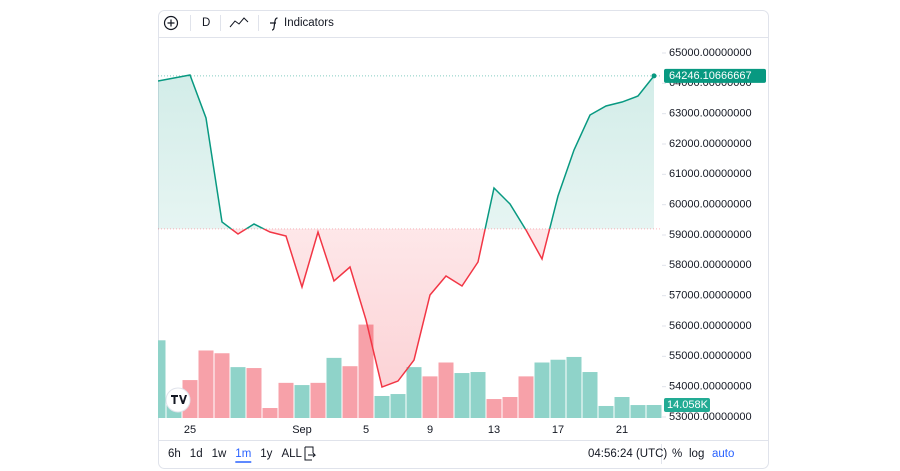 Image resolution: width=900 pixels, height=471 pixels. I want to click on y-tick-label: 59000.00000000, so click(710, 235).